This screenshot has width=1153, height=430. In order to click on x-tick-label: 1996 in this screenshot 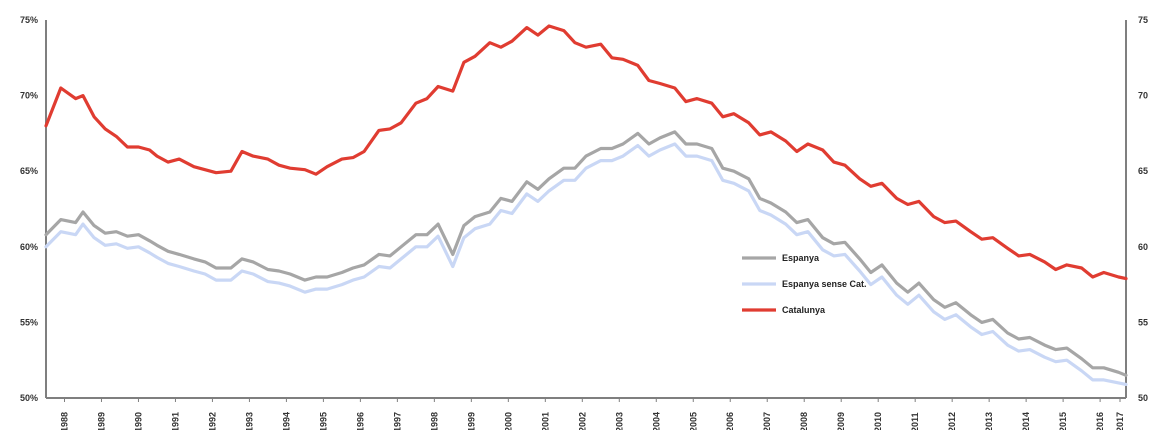, I will do `click(360, 421)`.